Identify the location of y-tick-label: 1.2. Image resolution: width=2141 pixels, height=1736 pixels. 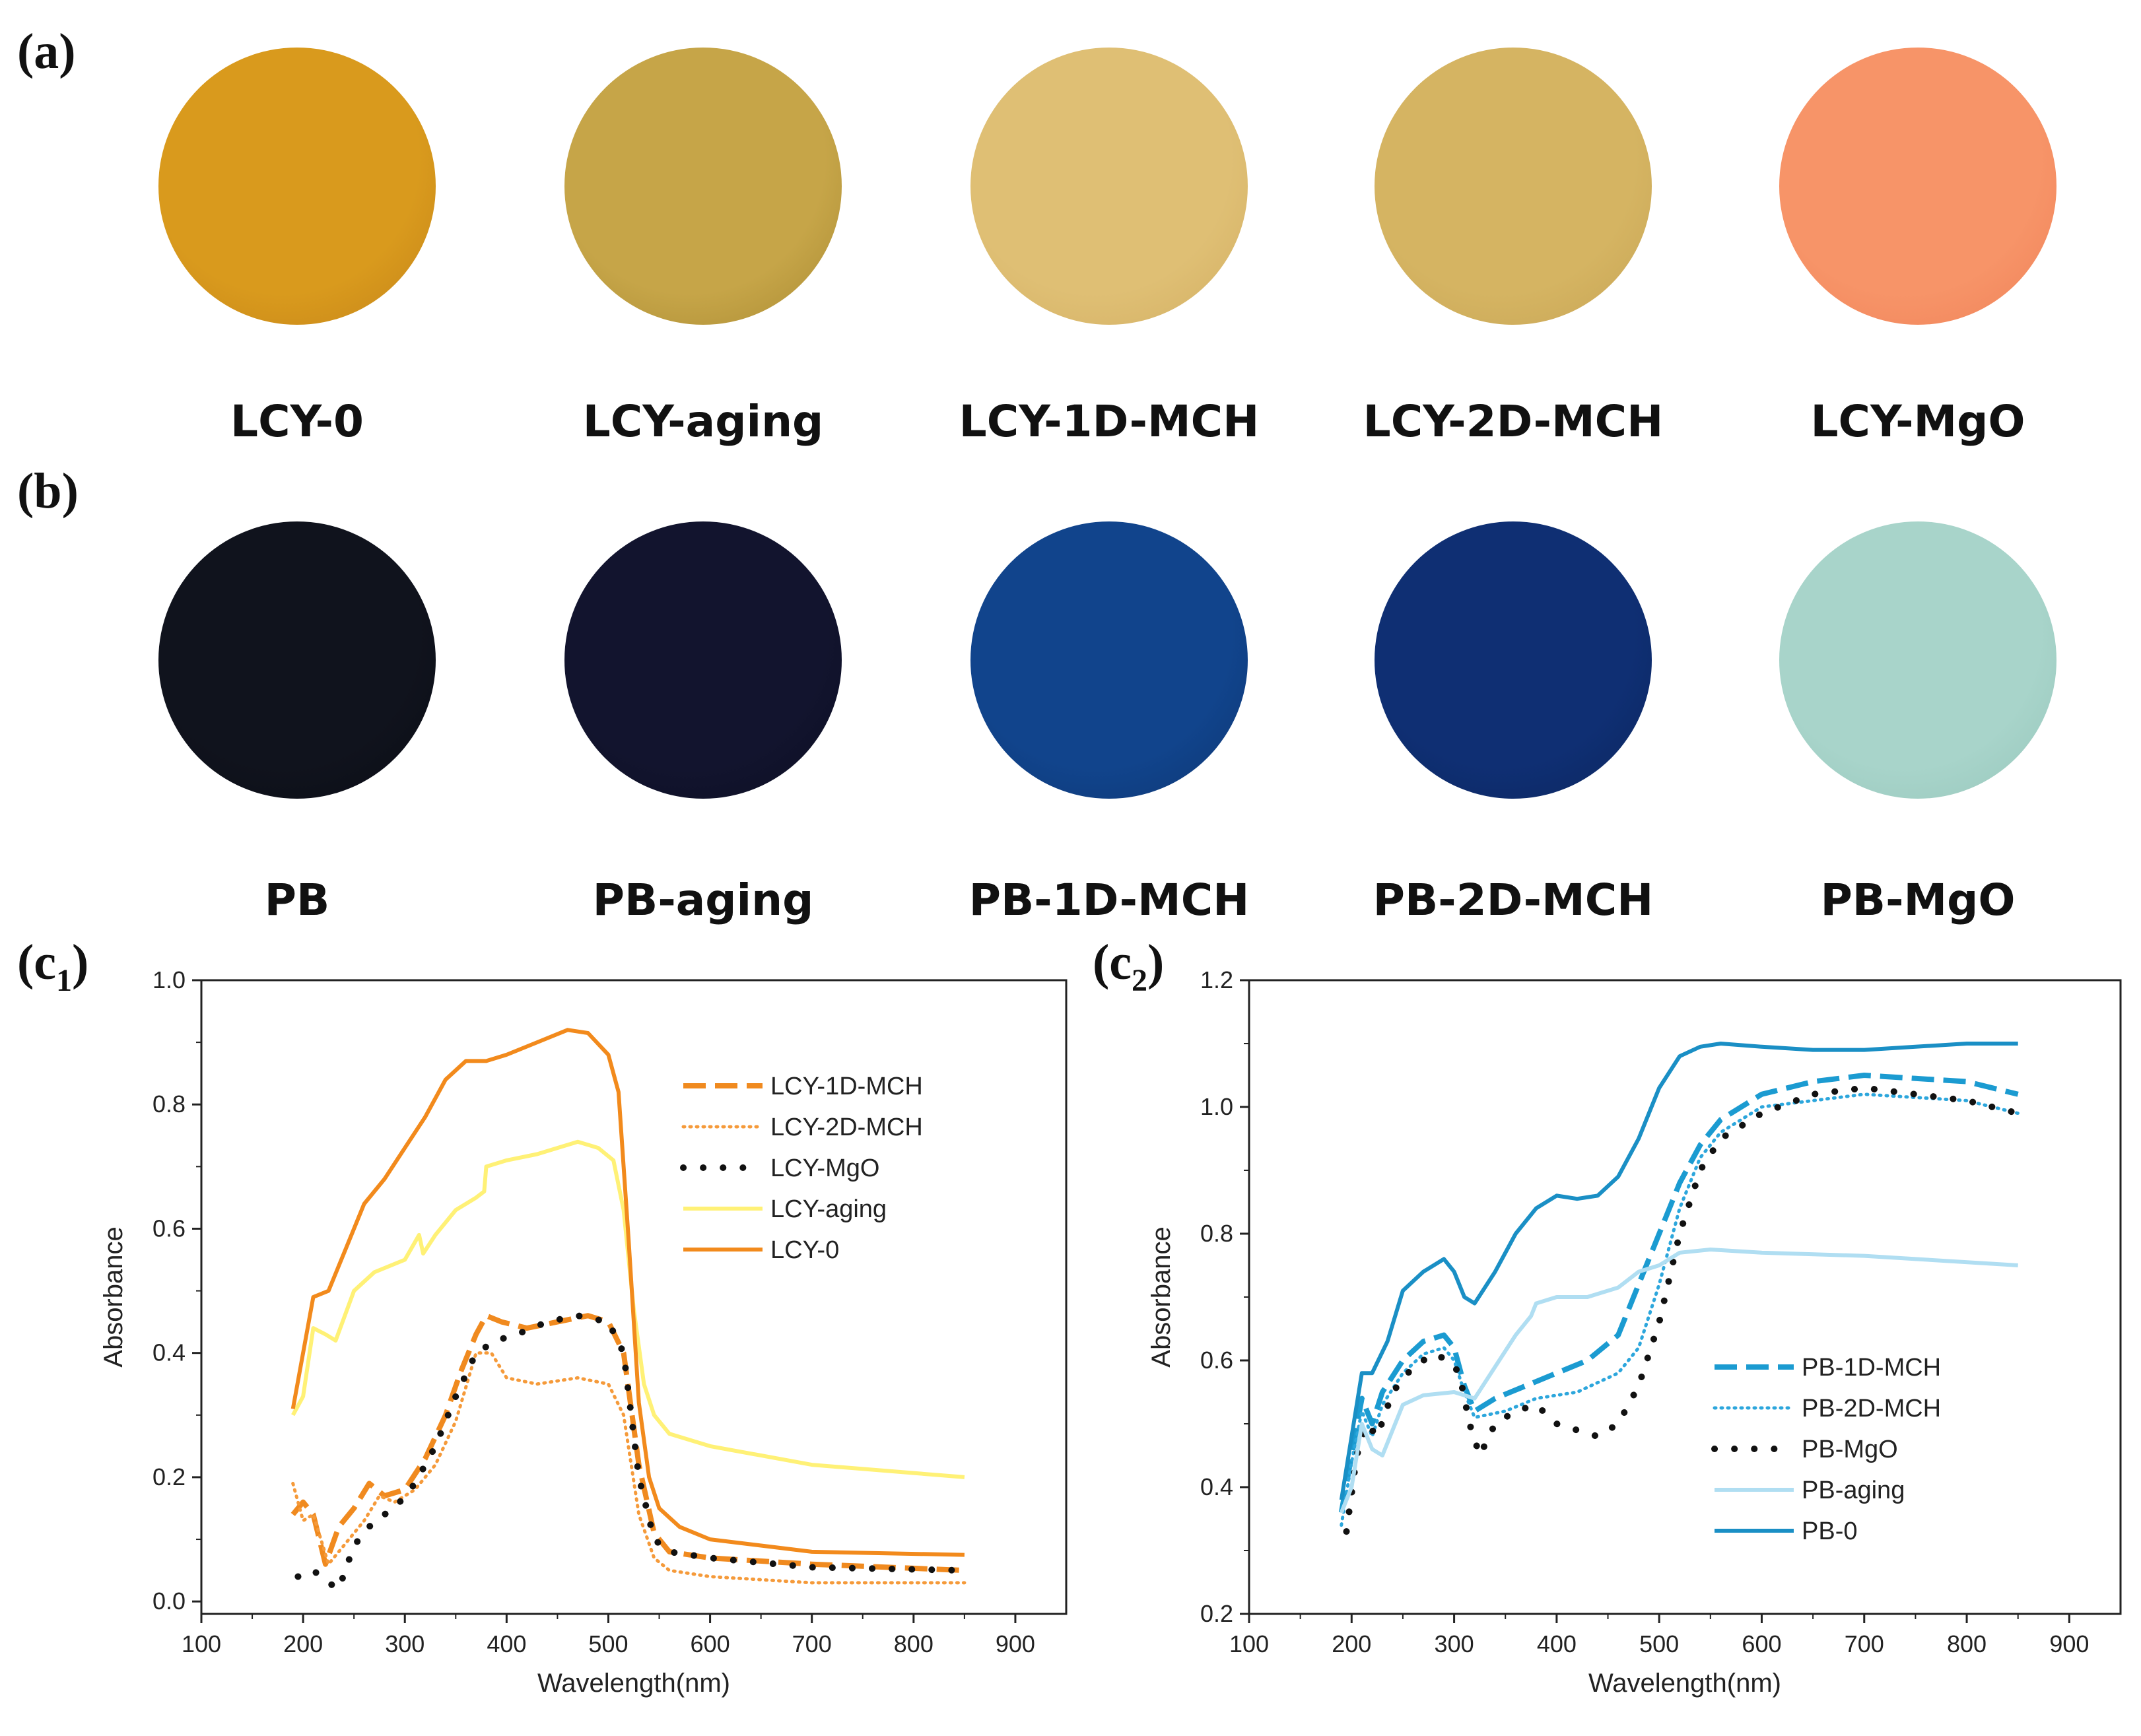
(1217, 979).